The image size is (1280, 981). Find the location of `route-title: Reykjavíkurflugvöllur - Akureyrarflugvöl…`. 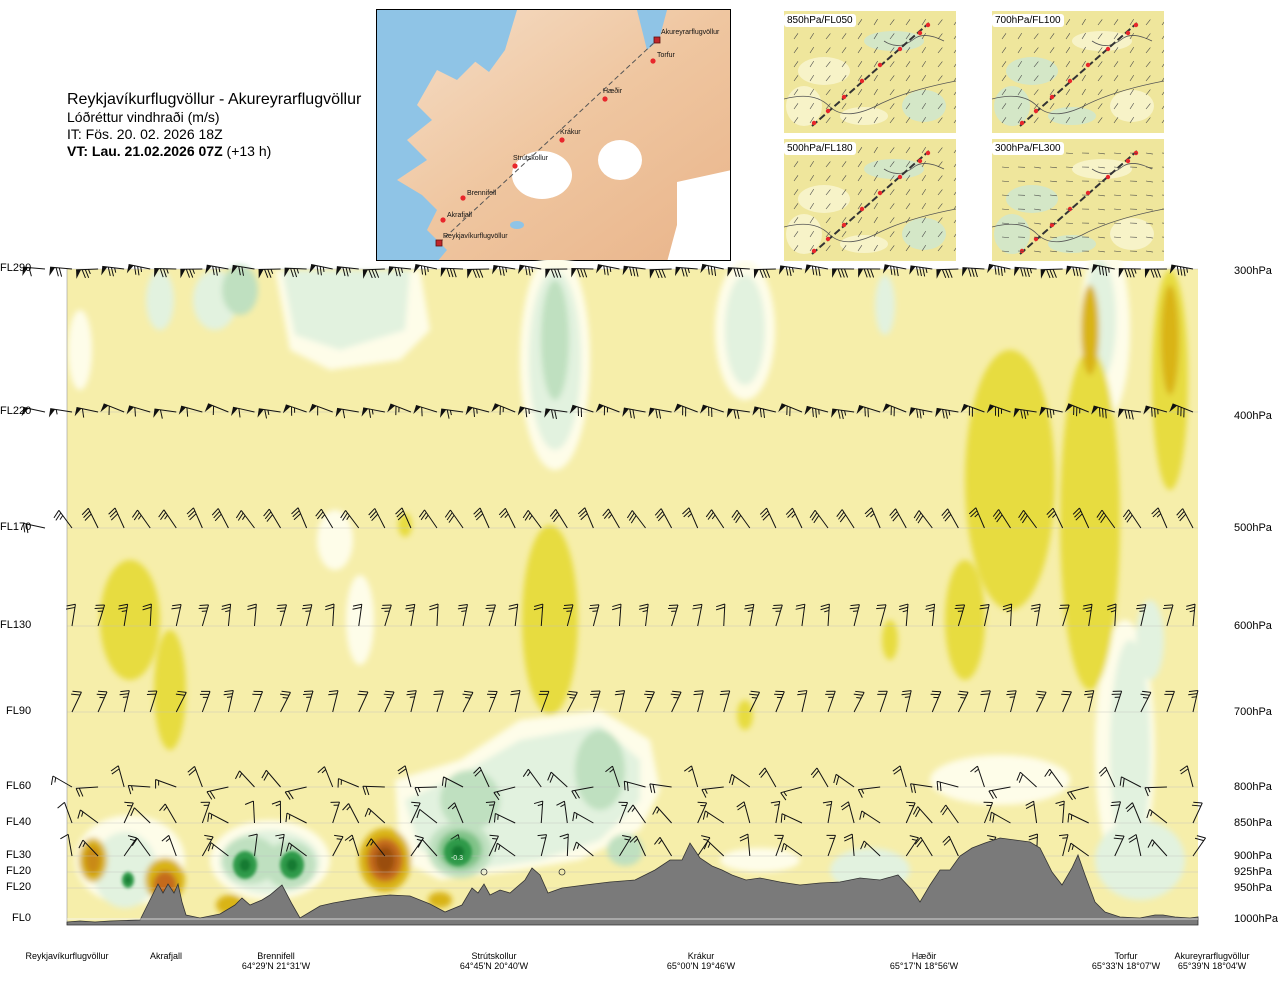

route-title: Reykjavíkurflugvöllur - Akureyrarflugvöl… is located at coordinates (214, 99).